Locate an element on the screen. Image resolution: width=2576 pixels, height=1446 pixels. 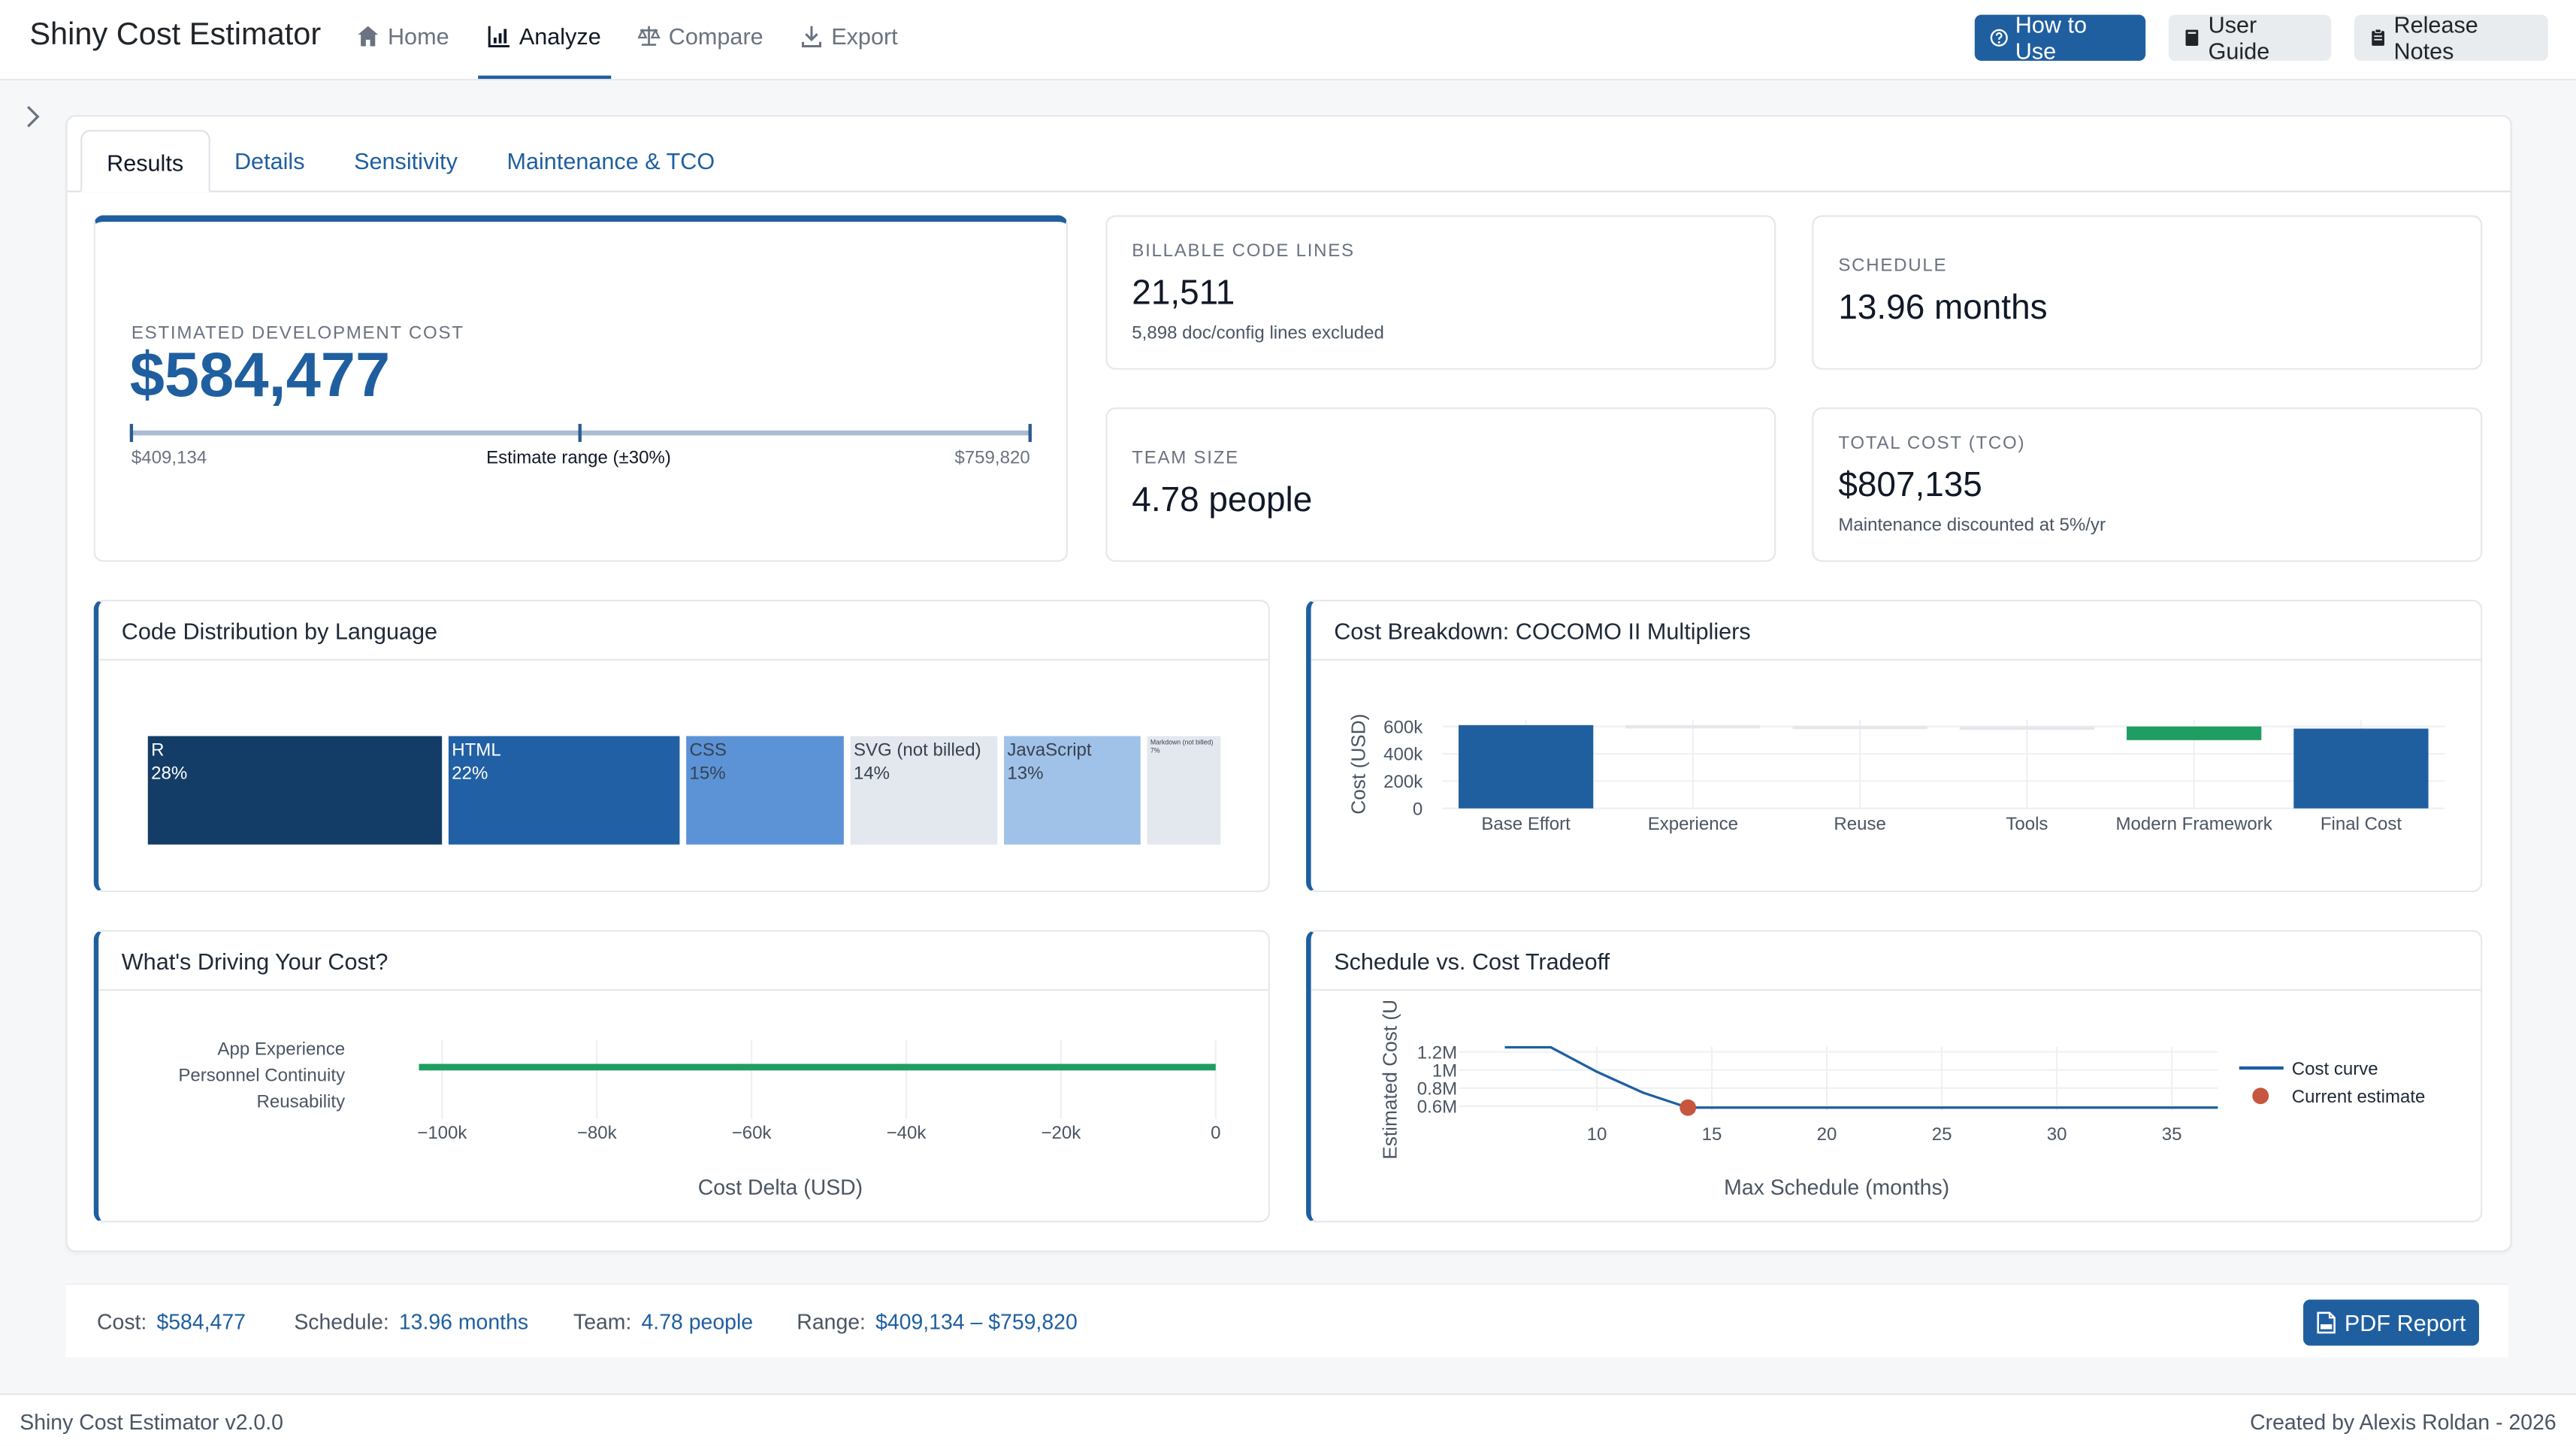
summary-team-label: Team: is located at coordinates (603, 1322).